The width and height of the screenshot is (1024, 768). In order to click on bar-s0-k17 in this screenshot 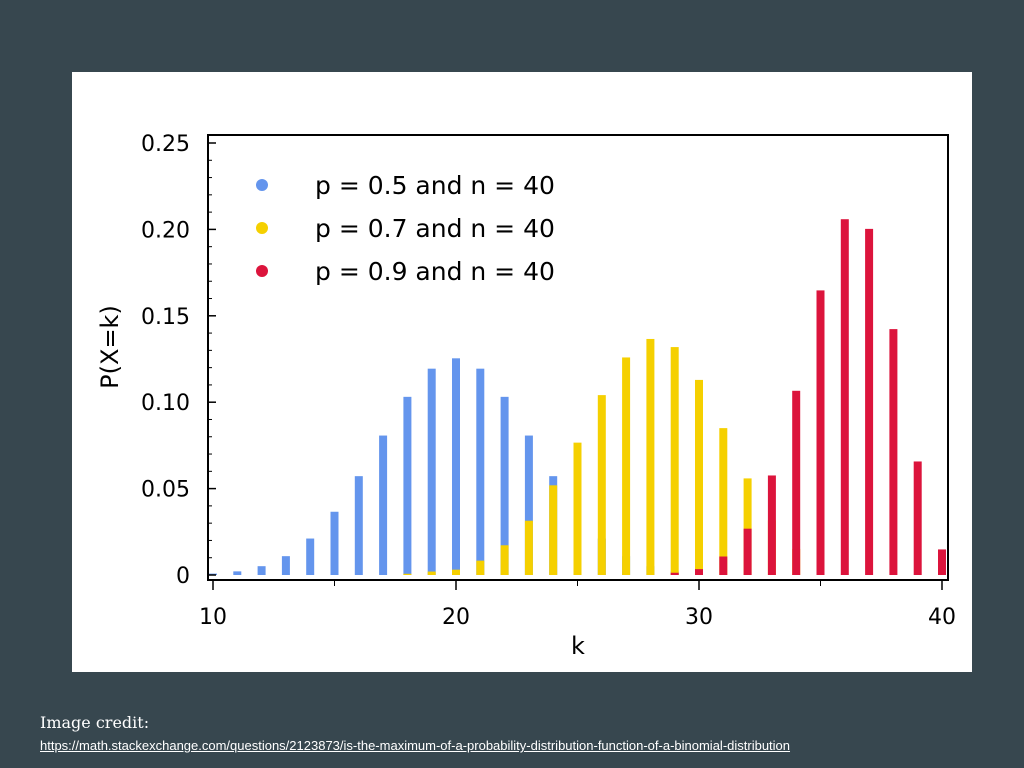, I will do `click(383, 505)`.